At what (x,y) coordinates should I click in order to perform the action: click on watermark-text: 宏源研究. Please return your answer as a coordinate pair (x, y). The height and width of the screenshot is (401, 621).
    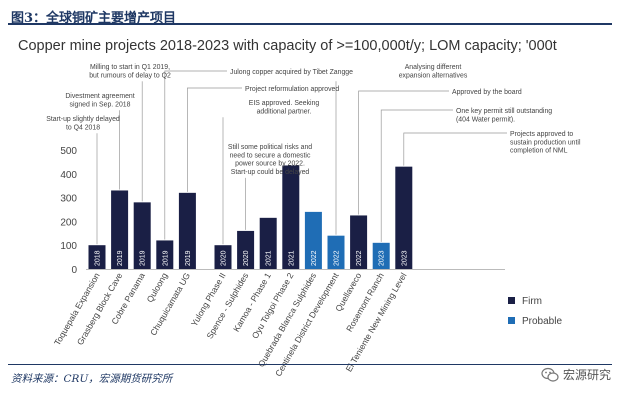
    Looking at the image, I should click on (586, 375).